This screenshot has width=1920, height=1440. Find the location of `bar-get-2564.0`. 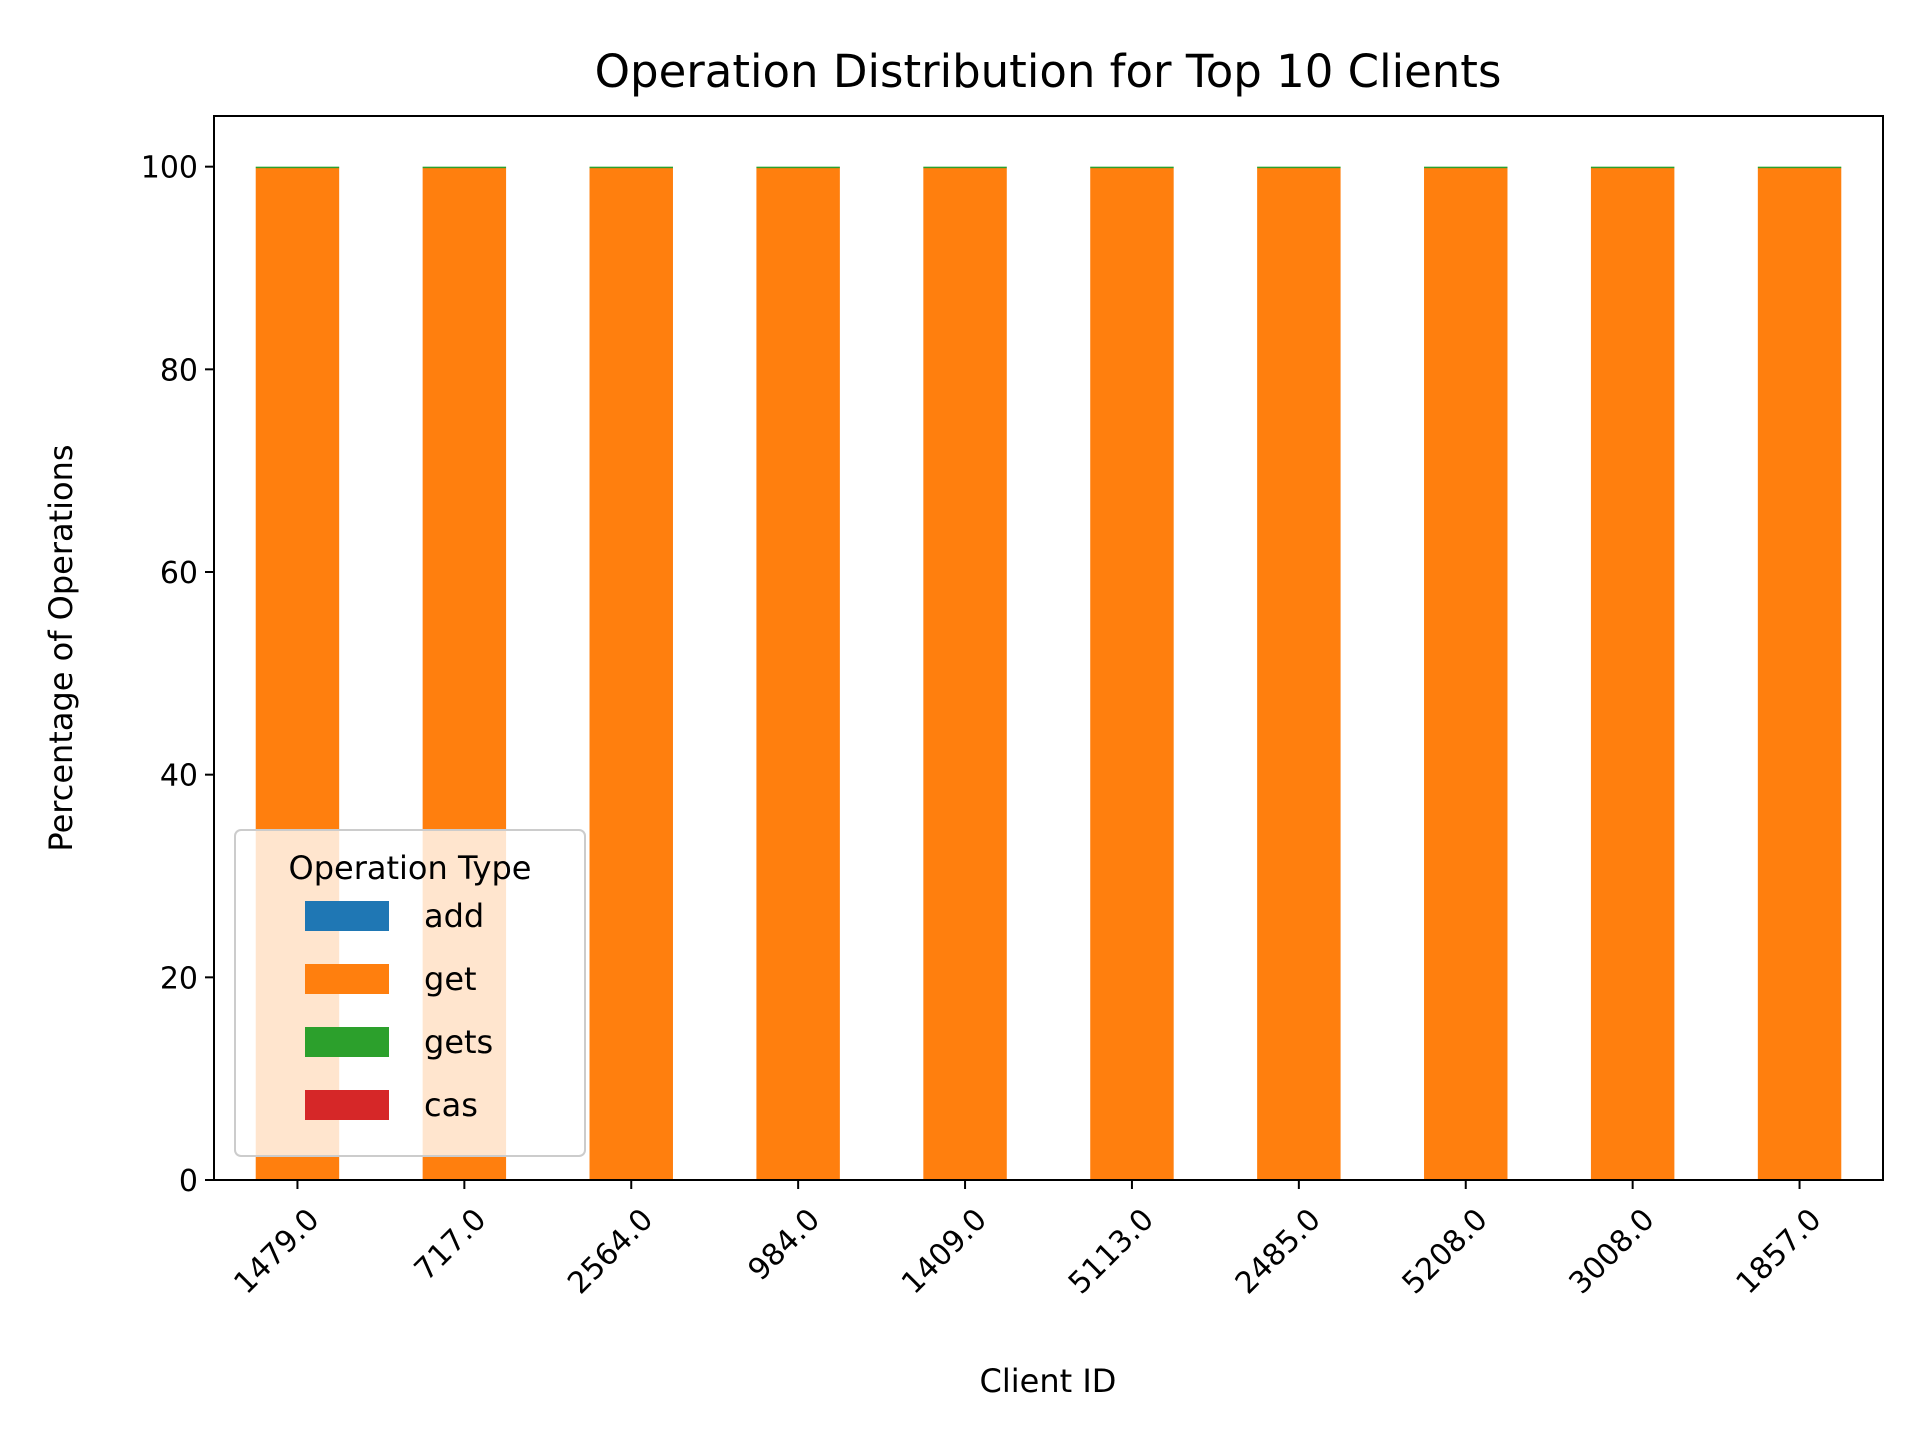

bar-get-2564.0 is located at coordinates (631, 673).